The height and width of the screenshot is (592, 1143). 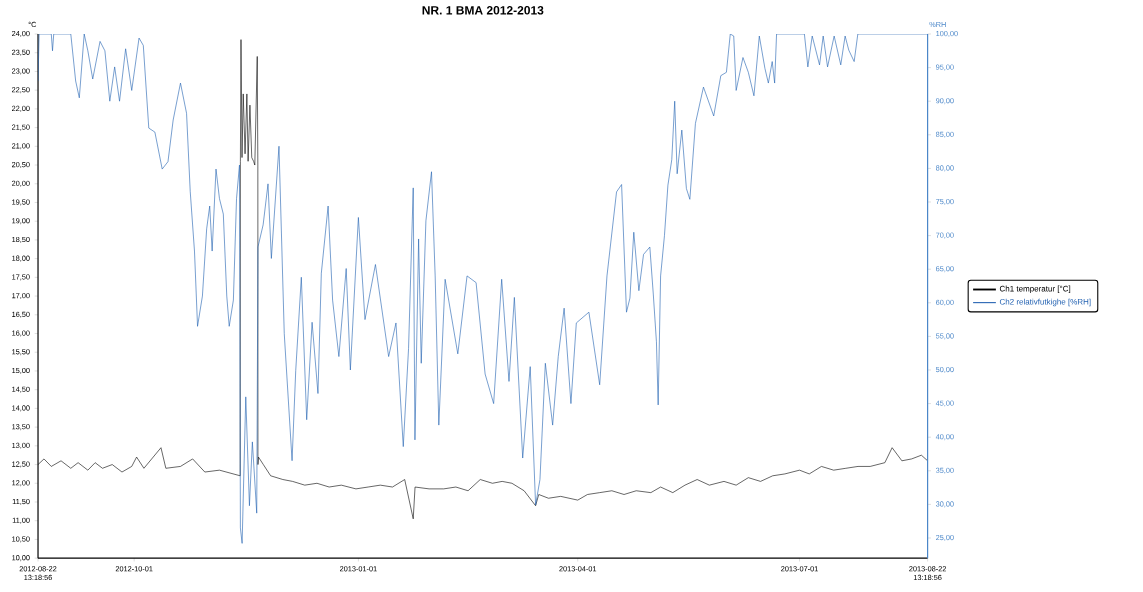 What do you see at coordinates (1045, 302) in the screenshot?
I see `legend-label: Ch2 relativfutkighe [%RH]` at bounding box center [1045, 302].